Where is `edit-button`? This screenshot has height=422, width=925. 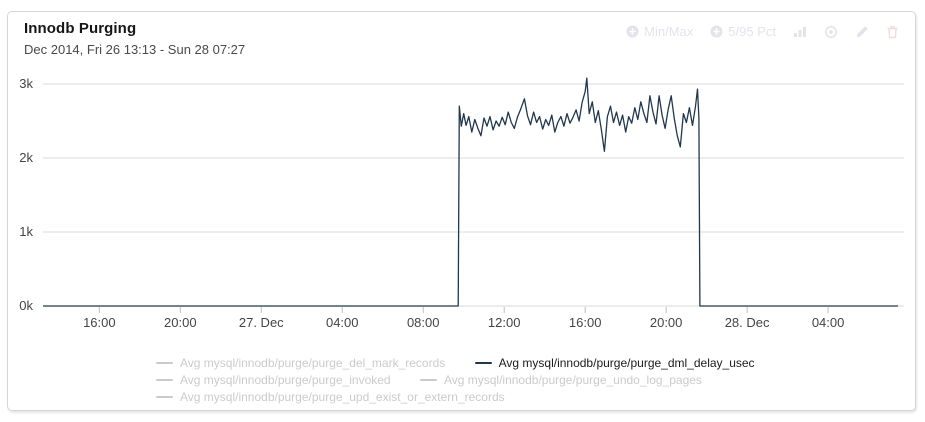
edit-button is located at coordinates (862, 32).